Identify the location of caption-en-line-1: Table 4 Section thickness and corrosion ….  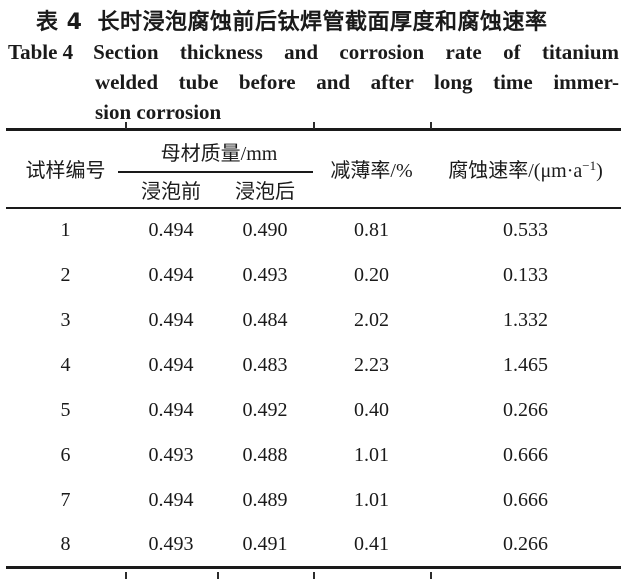
(313, 52).